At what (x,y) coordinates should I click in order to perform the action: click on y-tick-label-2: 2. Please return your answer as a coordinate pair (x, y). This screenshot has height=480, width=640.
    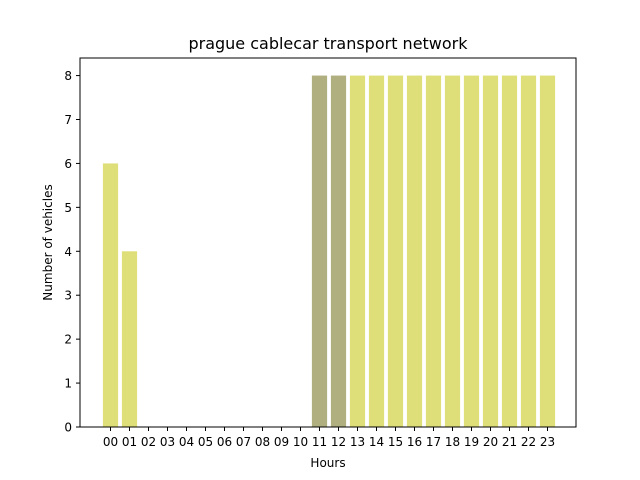
    Looking at the image, I should click on (68, 340).